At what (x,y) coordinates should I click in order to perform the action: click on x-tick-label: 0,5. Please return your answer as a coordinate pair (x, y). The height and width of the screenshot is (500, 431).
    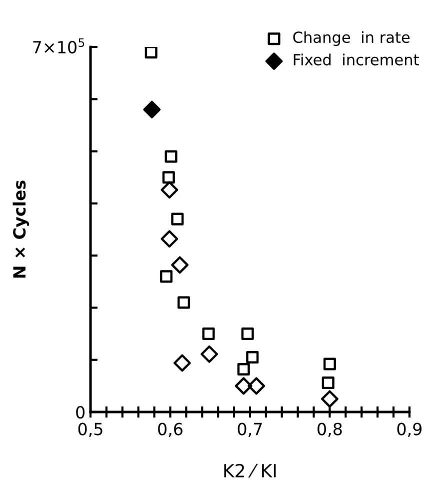
    Looking at the image, I should click on (90, 430).